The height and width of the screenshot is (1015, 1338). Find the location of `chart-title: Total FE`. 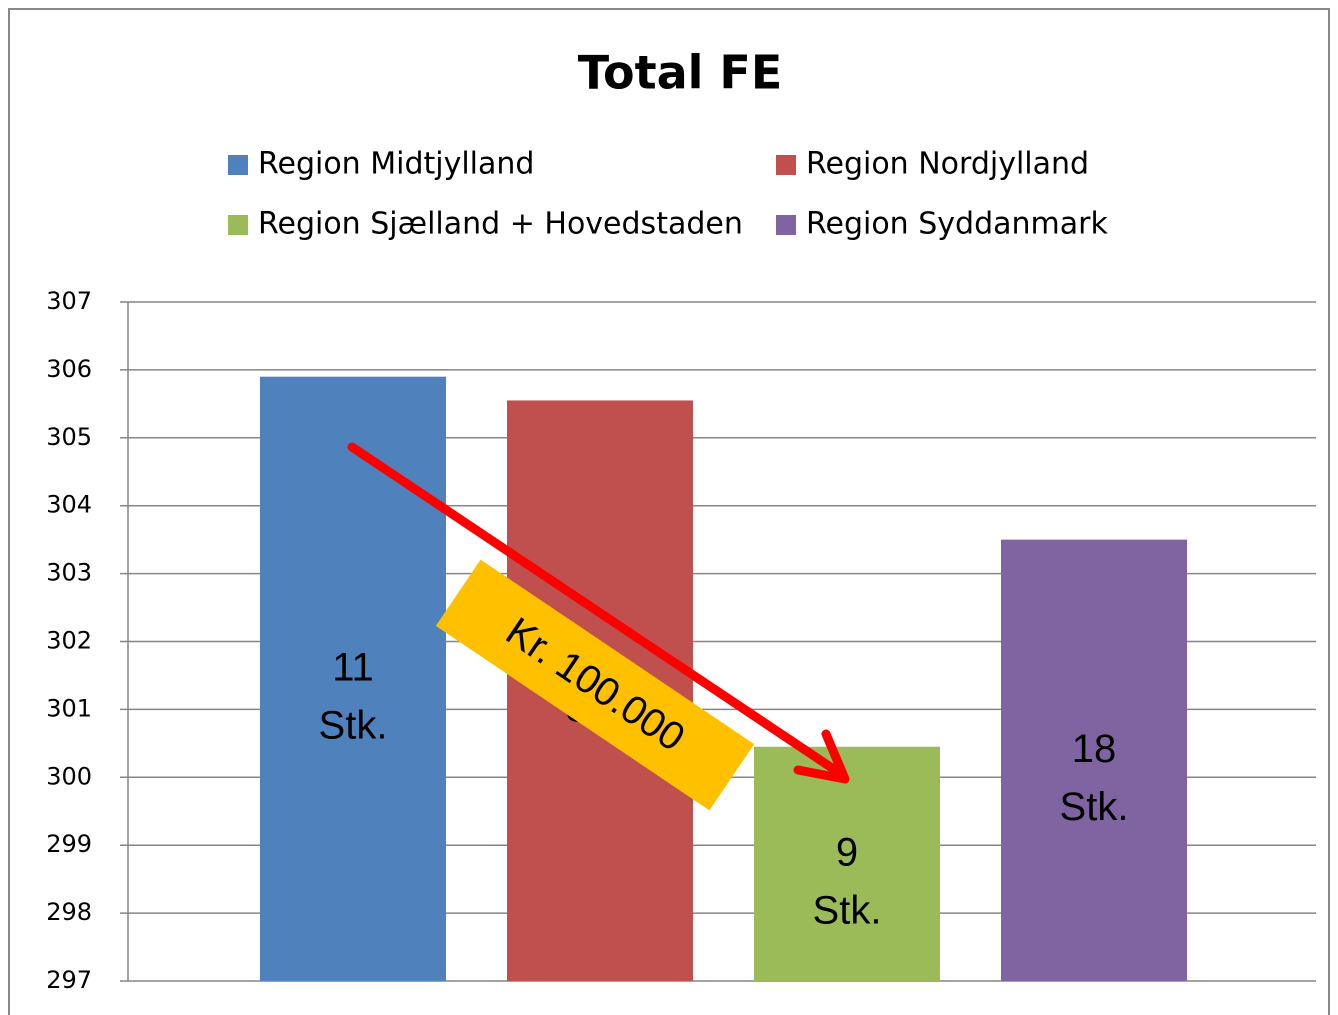

chart-title: Total FE is located at coordinates (680, 73).